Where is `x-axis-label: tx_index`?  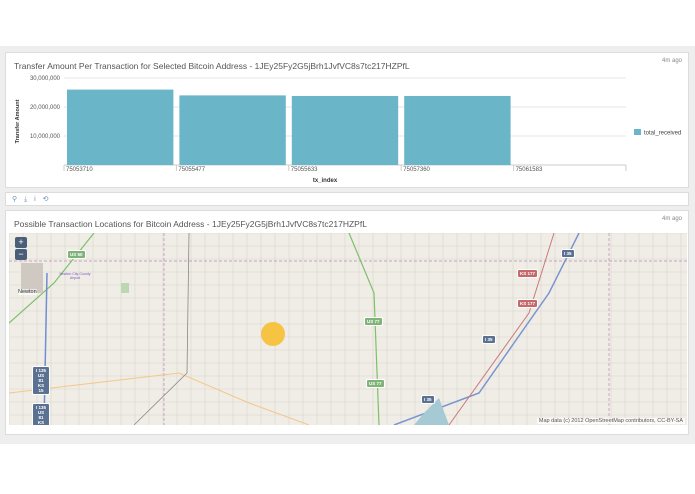 x-axis-label: tx_index is located at coordinates (325, 181).